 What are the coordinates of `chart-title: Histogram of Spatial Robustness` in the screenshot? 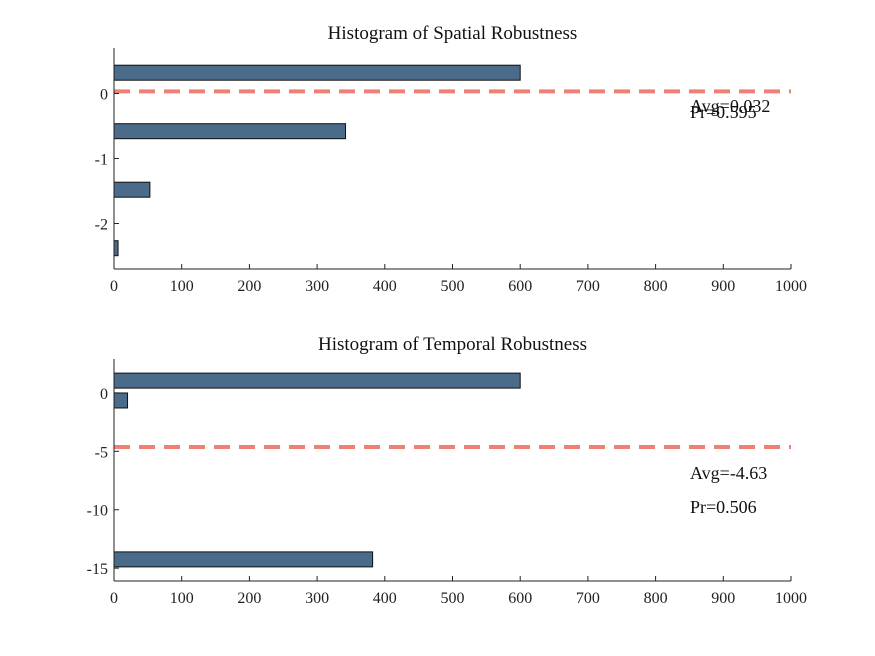 It's located at (453, 33).